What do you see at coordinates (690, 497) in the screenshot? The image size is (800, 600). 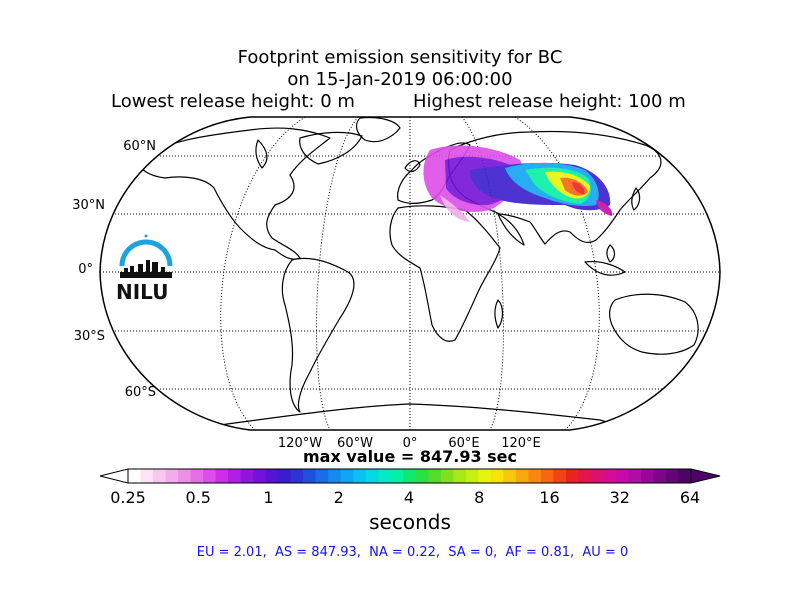 I see `colorbar-tick-label: 64` at bounding box center [690, 497].